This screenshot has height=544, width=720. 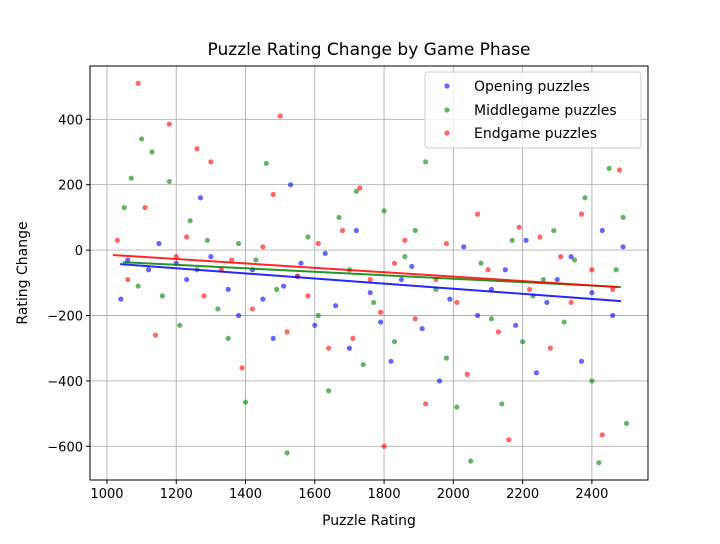 I want to click on x-tick-label: 1800, so click(x=384, y=494).